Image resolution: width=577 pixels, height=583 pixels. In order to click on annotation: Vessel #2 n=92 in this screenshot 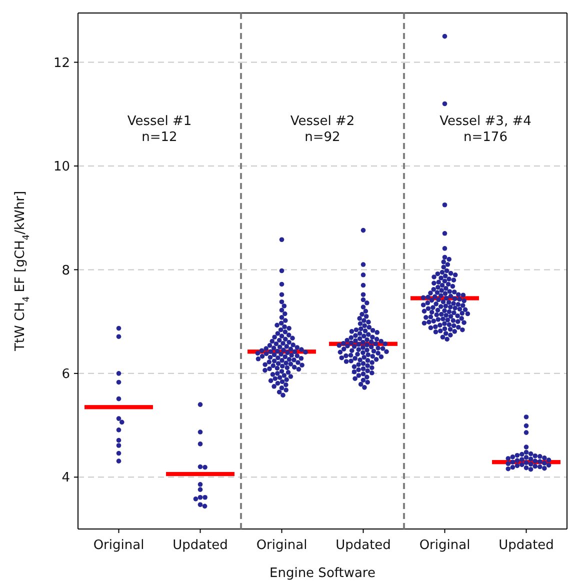, I will do `click(322, 129)`.